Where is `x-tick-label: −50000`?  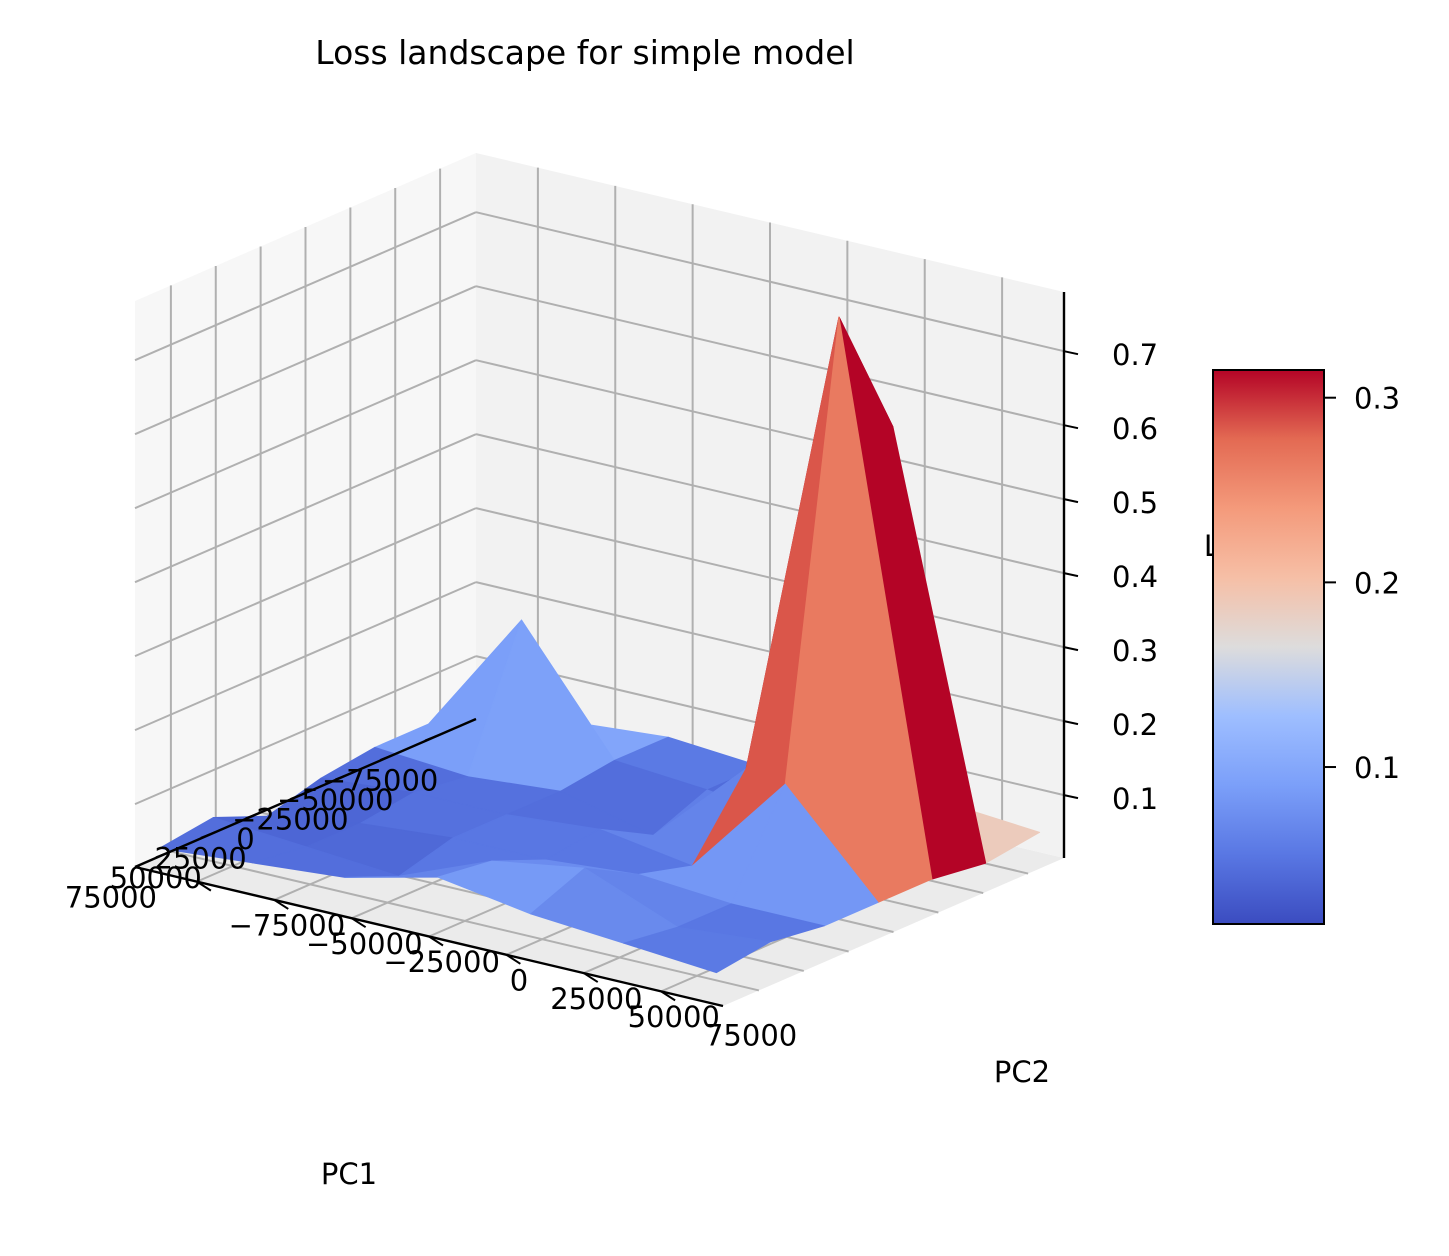
x-tick-label: −50000 is located at coordinates (335, 800).